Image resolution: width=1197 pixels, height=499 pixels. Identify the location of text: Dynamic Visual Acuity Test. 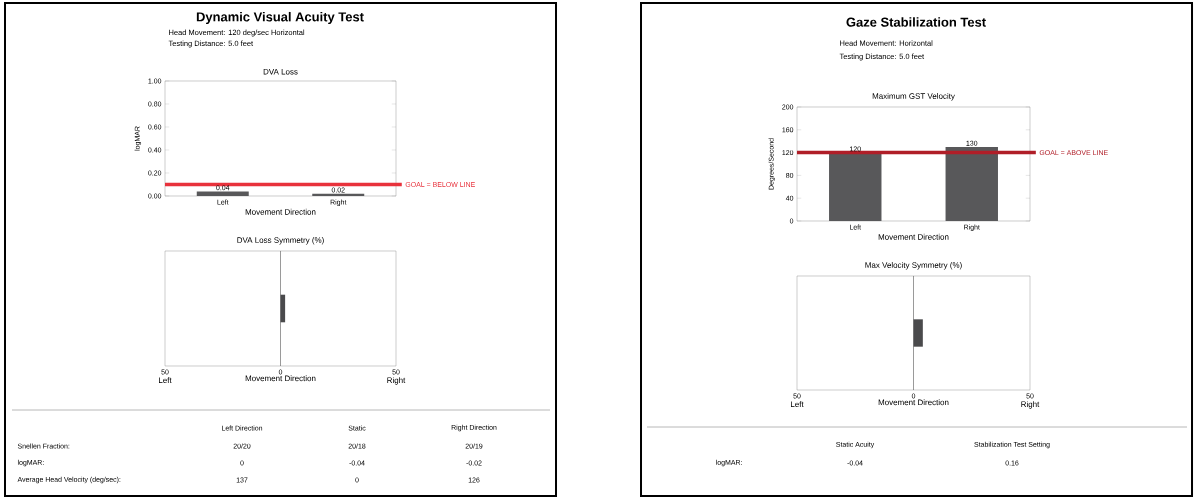
(280, 18).